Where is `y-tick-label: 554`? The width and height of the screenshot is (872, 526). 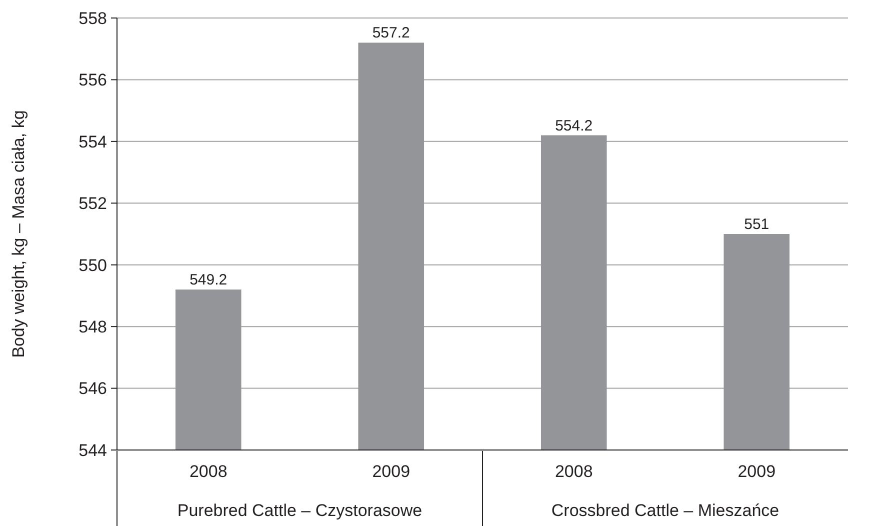
y-tick-label: 554 is located at coordinates (92, 142).